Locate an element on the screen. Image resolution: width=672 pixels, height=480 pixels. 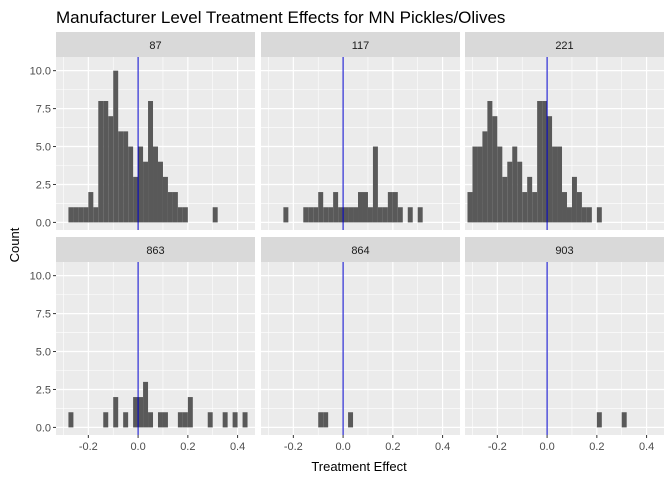
y-tick-label: 7.5 is located at coordinates (43, 315).